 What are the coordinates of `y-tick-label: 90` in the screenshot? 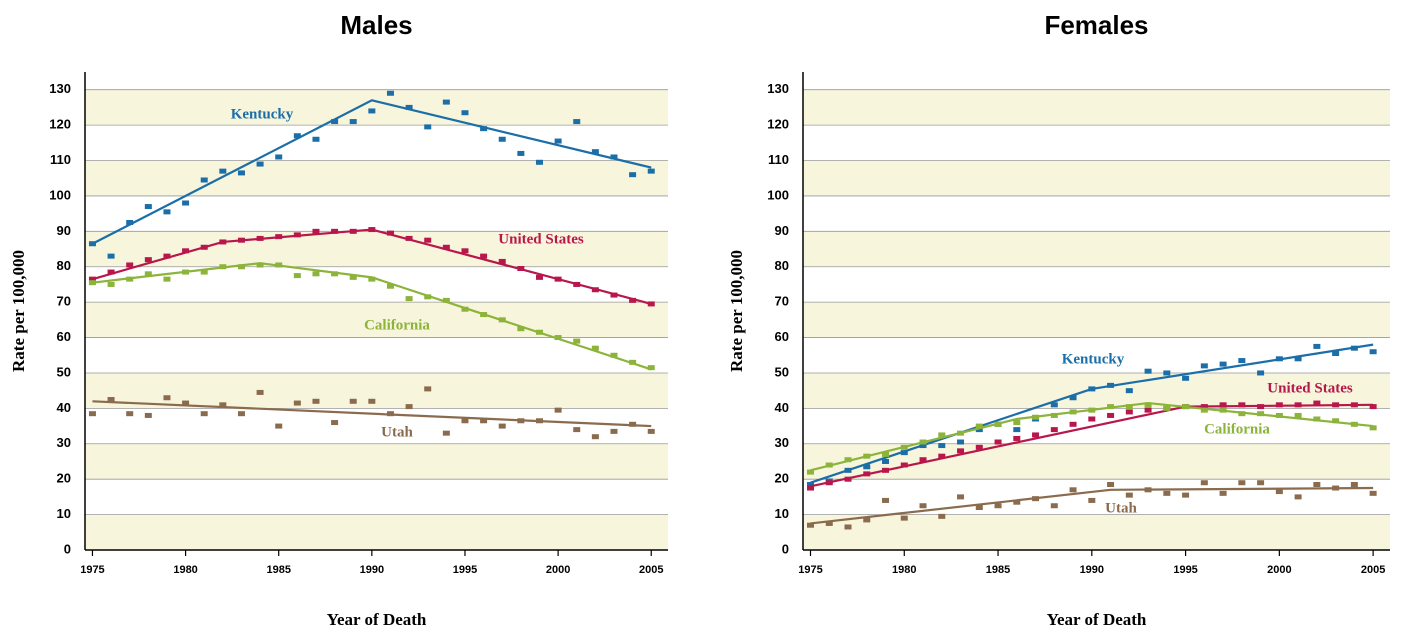 It's located at (782, 230).